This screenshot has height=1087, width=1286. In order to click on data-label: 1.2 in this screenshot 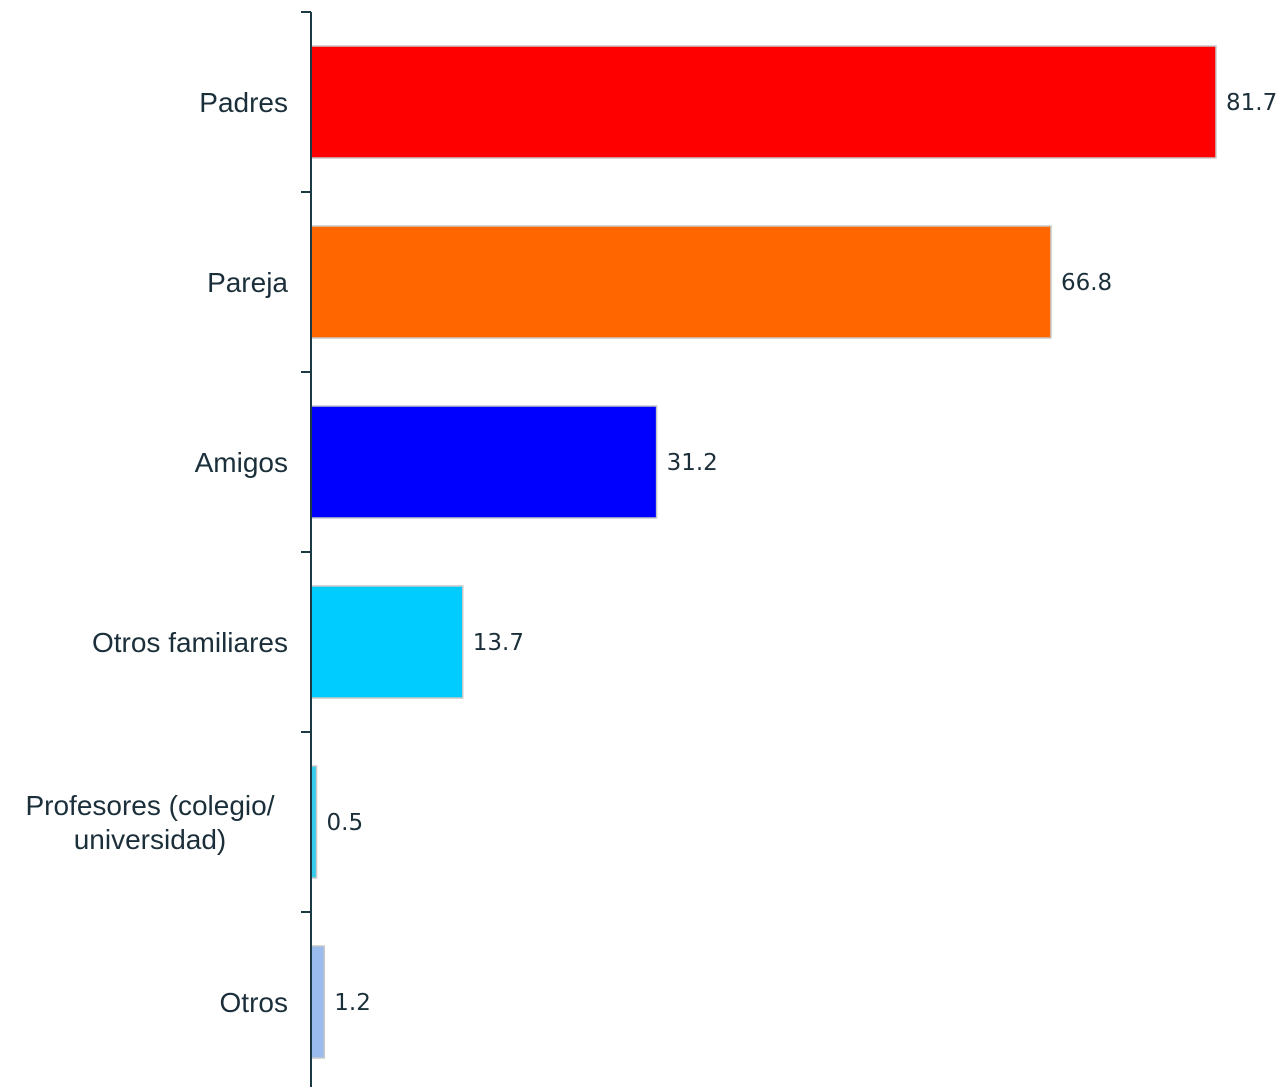, I will do `click(352, 1003)`.